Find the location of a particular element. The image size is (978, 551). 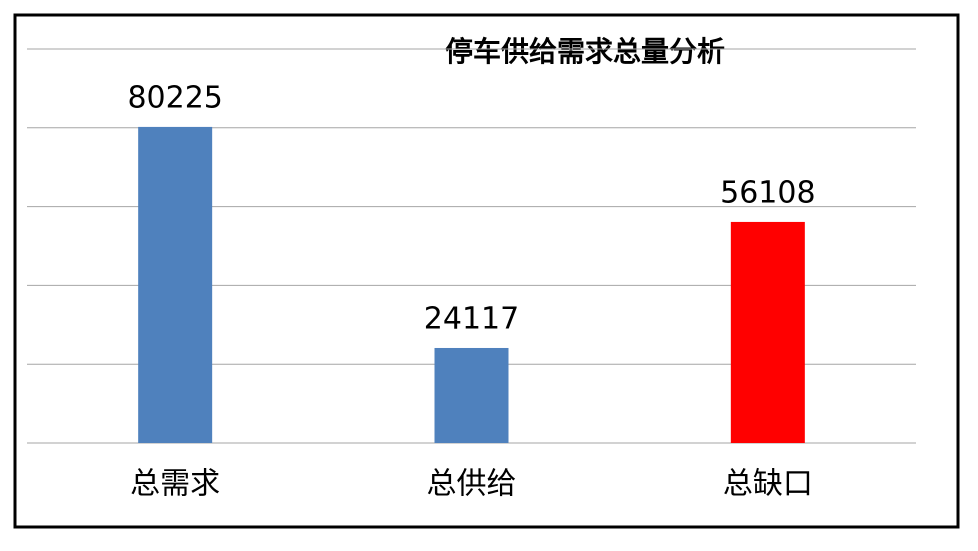

x-tick-label: 总供给 is located at coordinates (472, 484).